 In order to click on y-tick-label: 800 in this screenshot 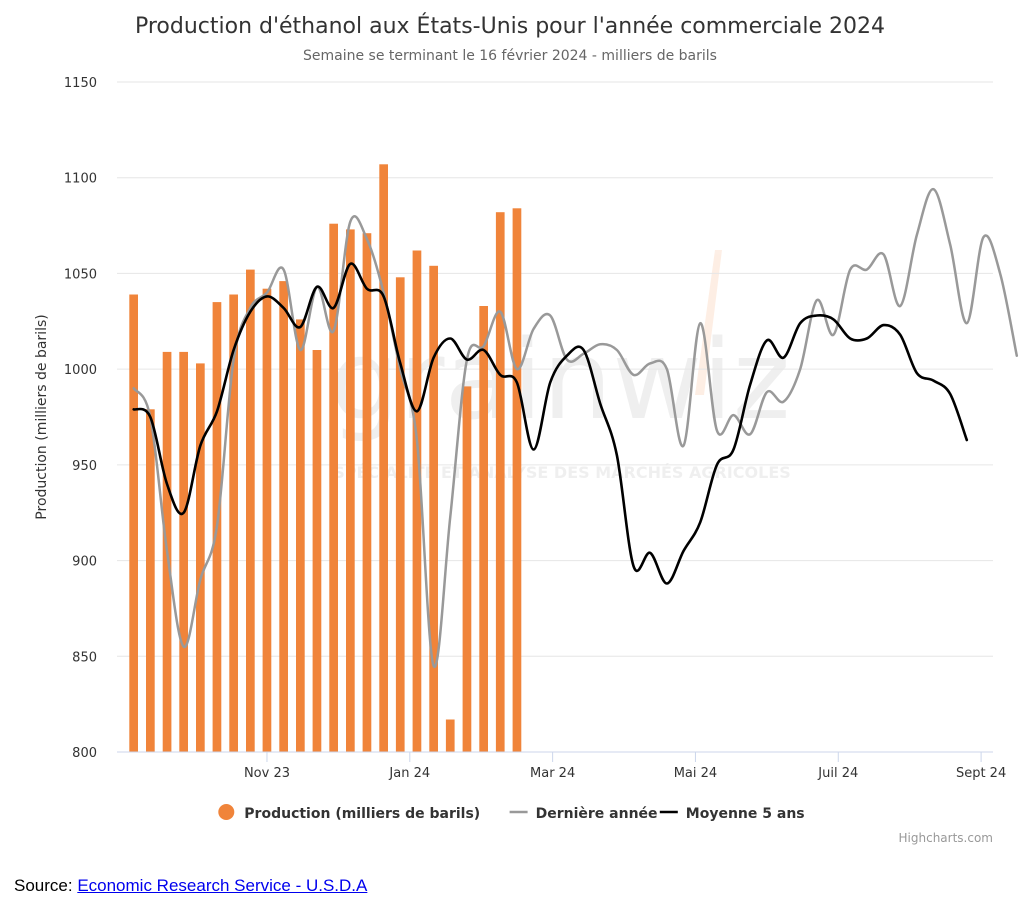, I will do `click(84, 753)`.